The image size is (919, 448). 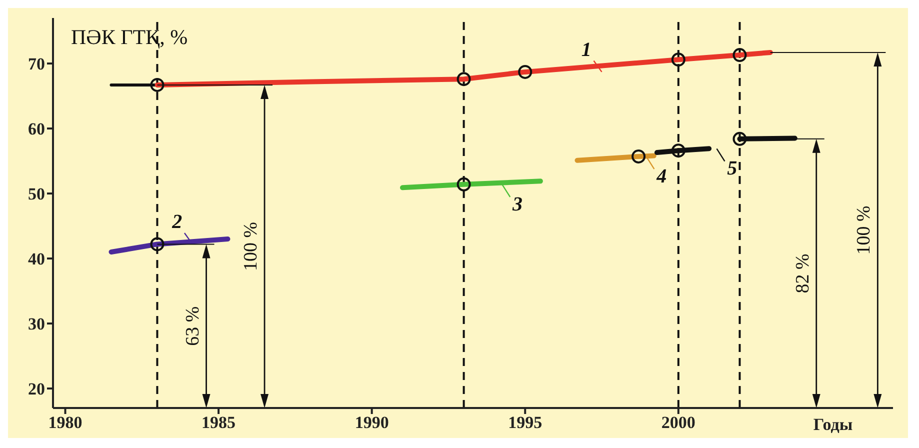 I want to click on y-tick-label: 50, so click(x=36, y=194).